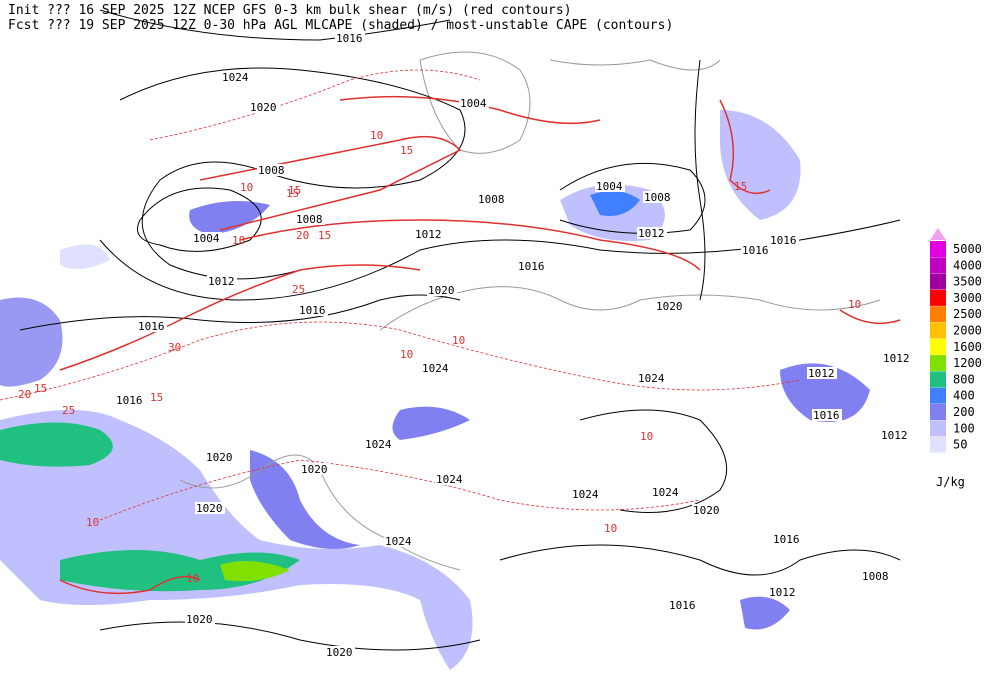  I want to click on legend-label: 5000, so click(967, 249).